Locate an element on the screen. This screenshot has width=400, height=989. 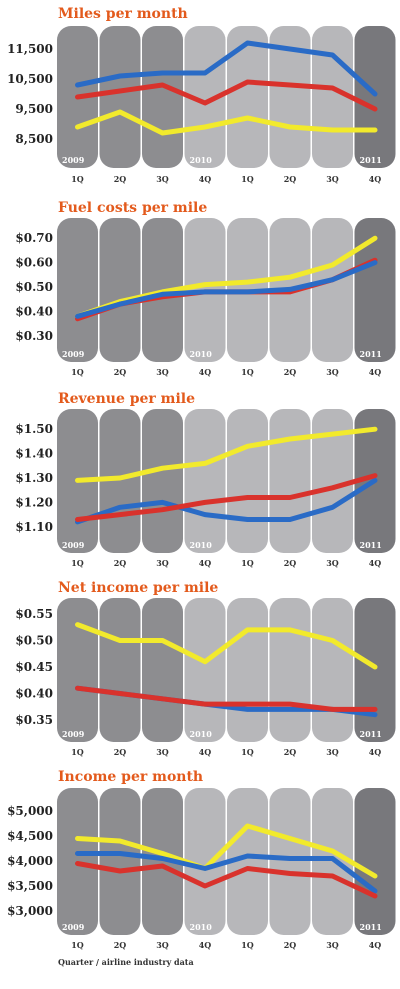
y-tick-label: $1.10 is located at coordinates (34, 527).